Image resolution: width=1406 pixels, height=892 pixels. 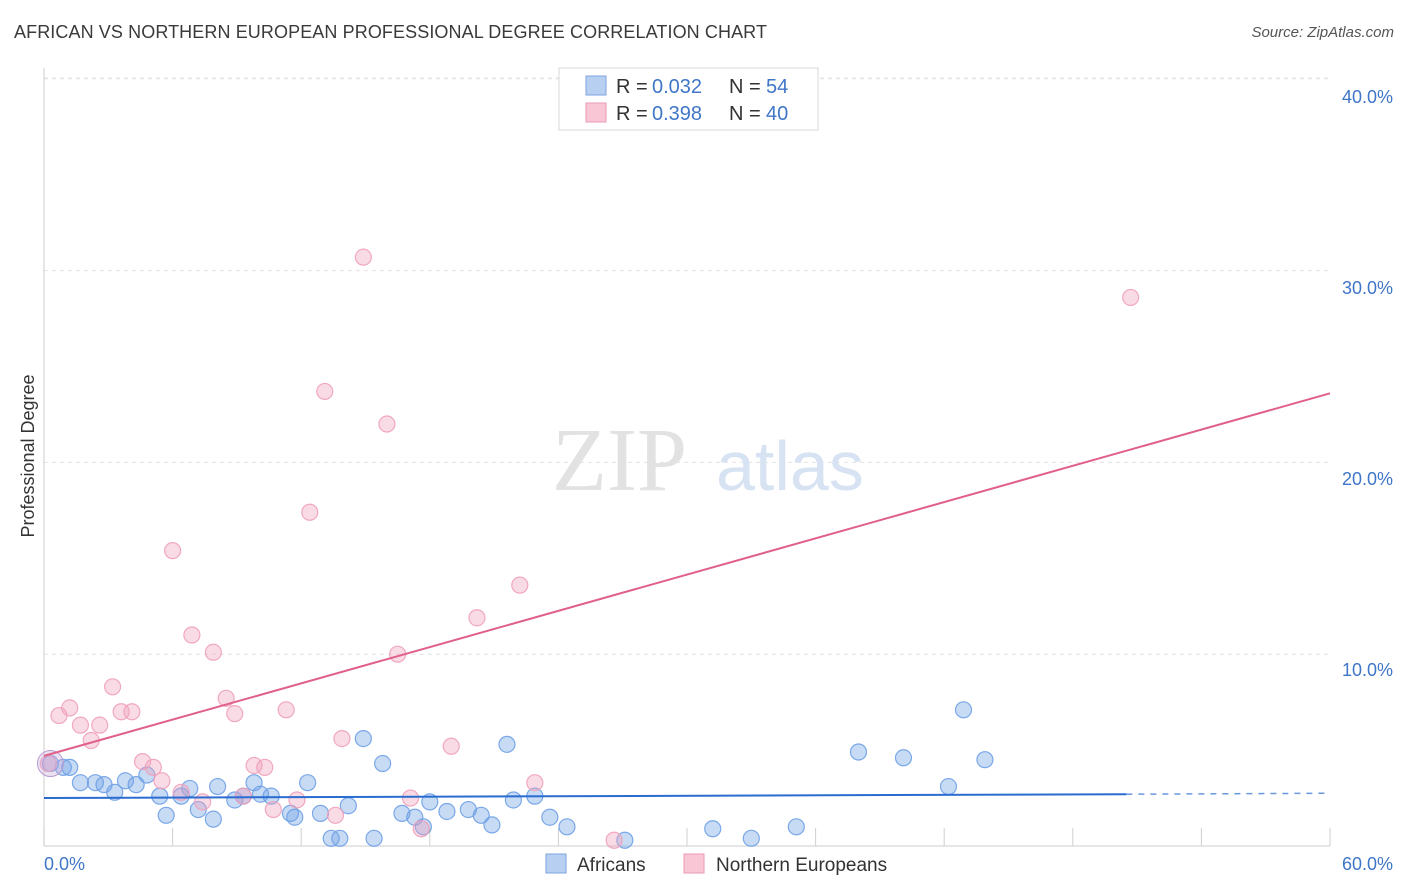 I want to click on y-tick-label-20: 20.0%, so click(x=1367, y=479).